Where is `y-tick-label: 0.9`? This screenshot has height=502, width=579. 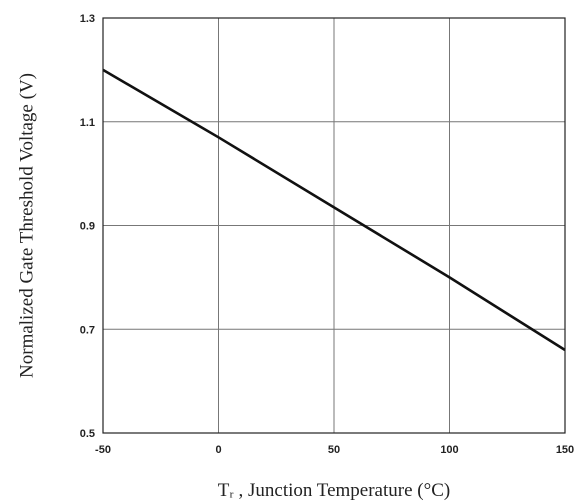
y-tick-label: 0.9 is located at coordinates (87, 227).